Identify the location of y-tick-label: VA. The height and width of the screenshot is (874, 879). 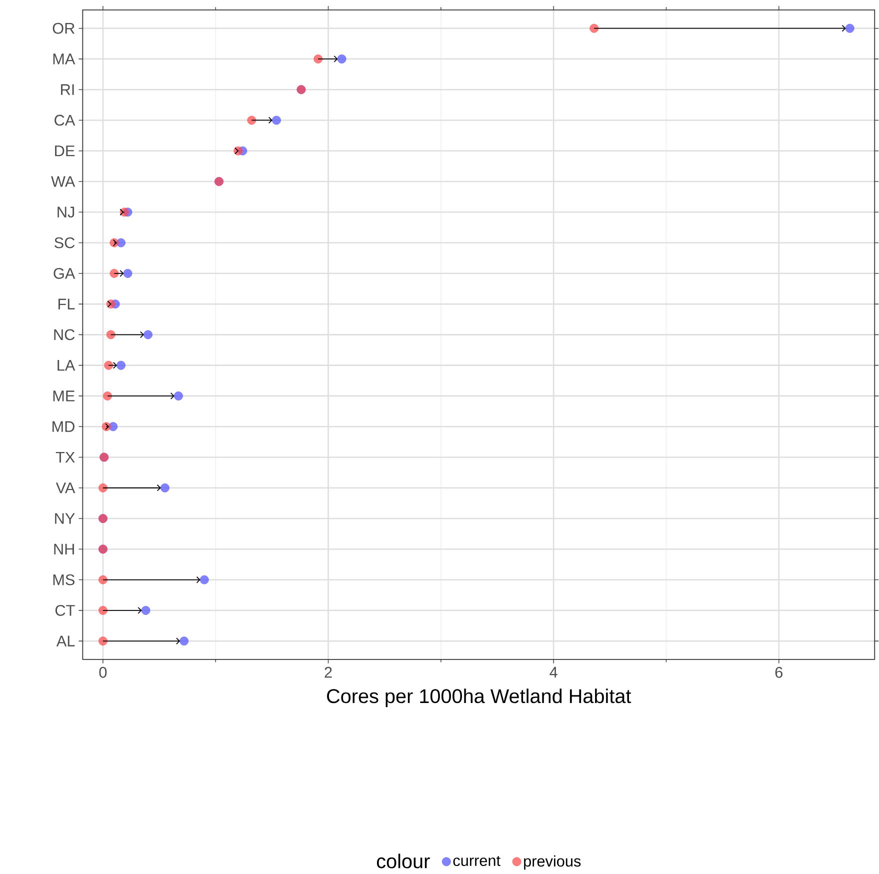
(66, 488).